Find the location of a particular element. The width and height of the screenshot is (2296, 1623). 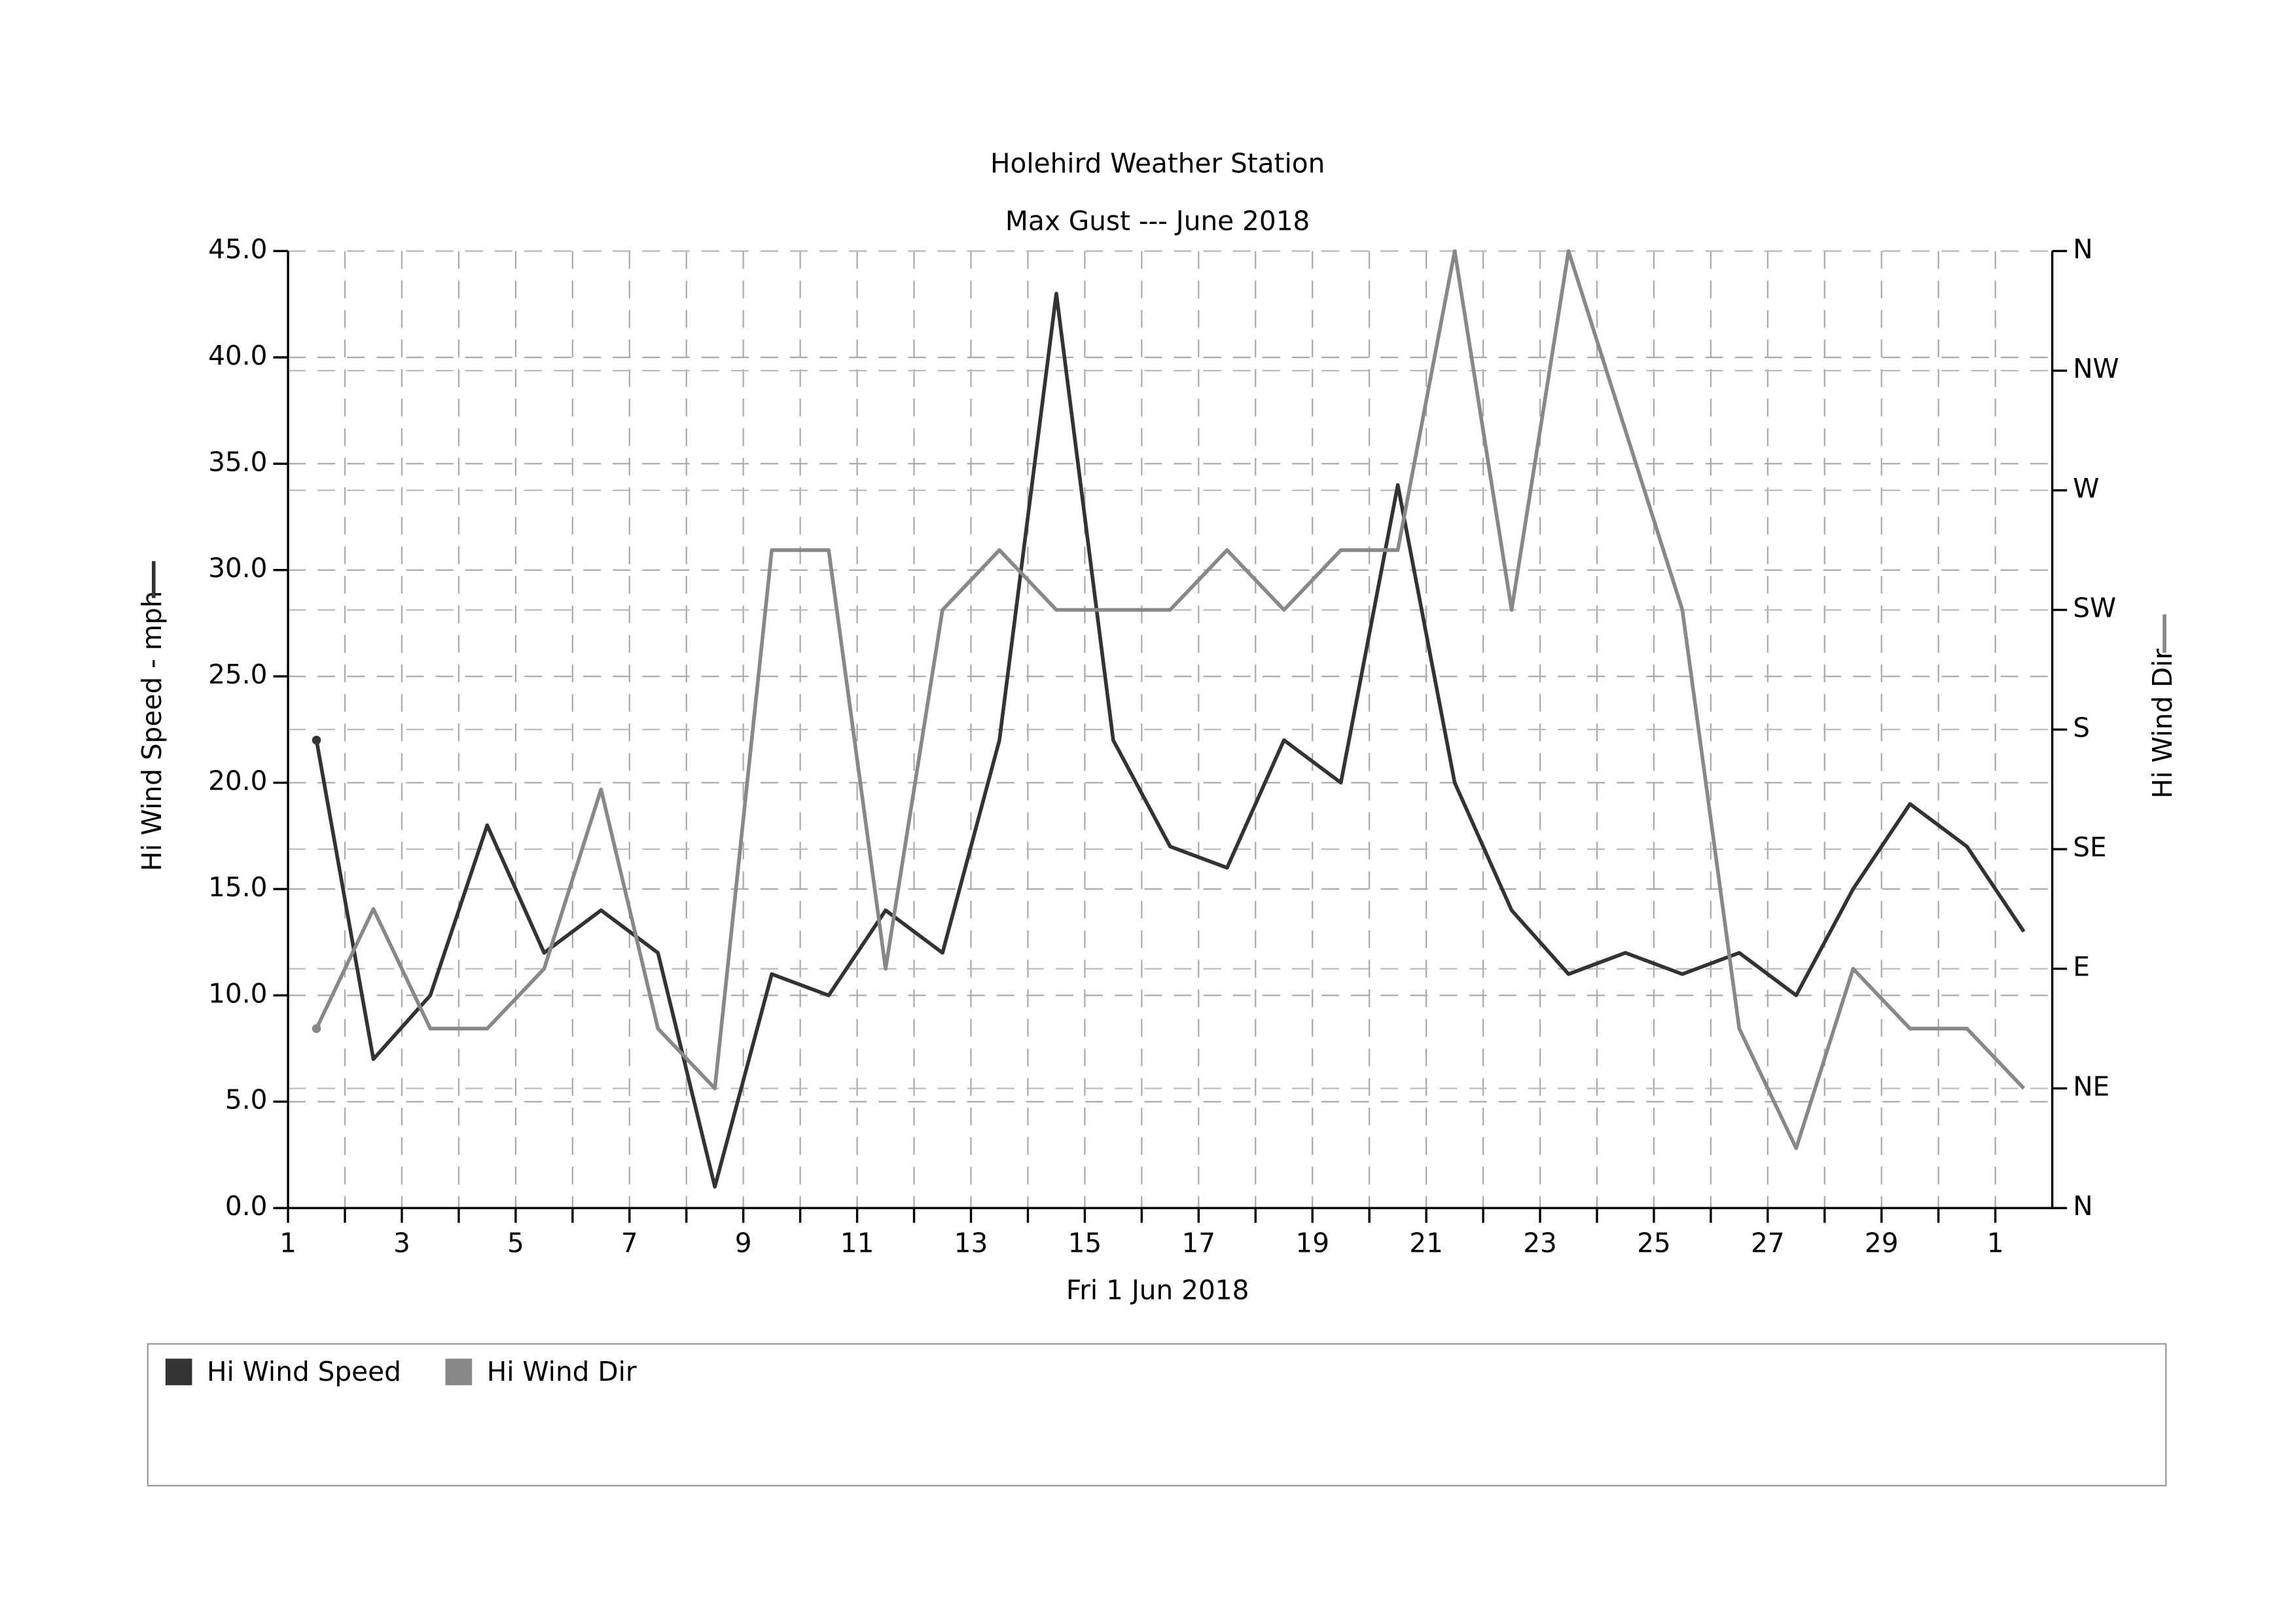

x-tick-label: 23 is located at coordinates (1540, 1243).